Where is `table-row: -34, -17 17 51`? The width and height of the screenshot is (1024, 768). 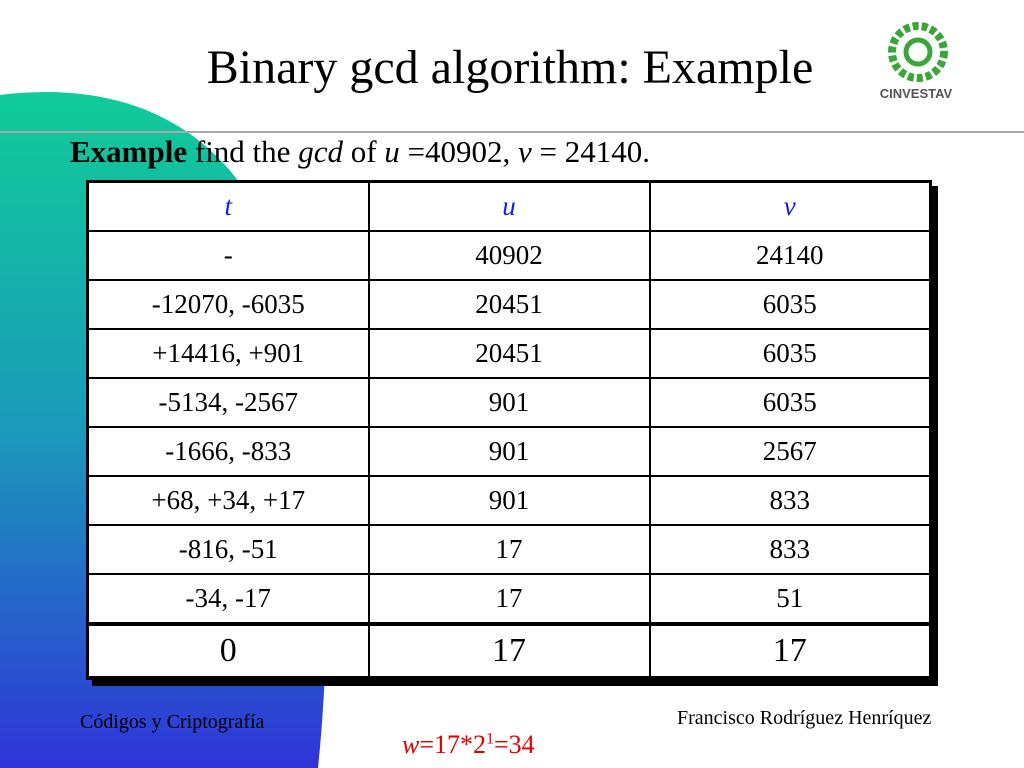
table-row: -34, -17 17 51 is located at coordinates (509, 599).